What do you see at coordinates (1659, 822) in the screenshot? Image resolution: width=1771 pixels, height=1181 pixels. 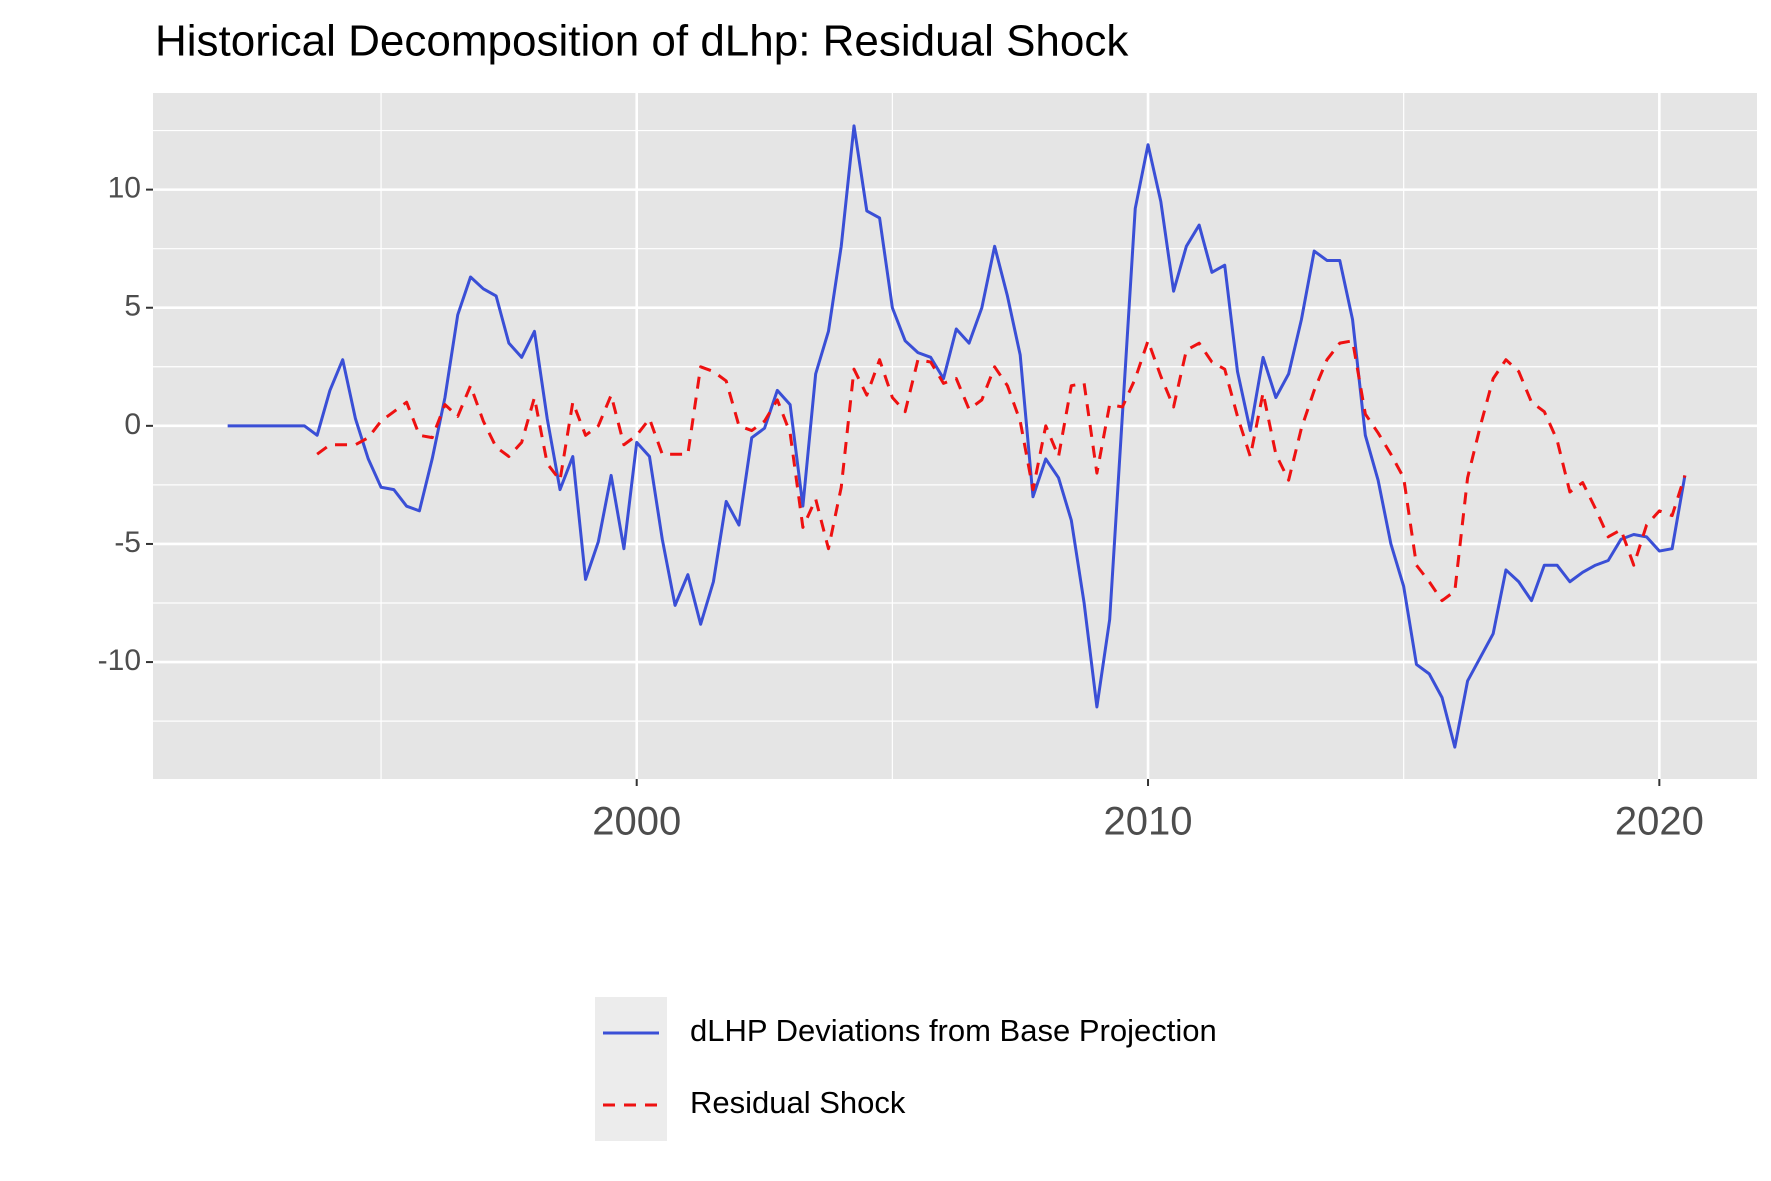 I see `x-tick-label: 2020` at bounding box center [1659, 822].